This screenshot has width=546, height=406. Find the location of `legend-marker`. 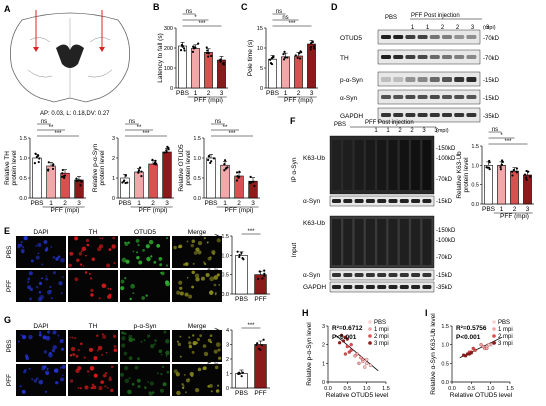

legend-marker is located at coordinates (370, 336).